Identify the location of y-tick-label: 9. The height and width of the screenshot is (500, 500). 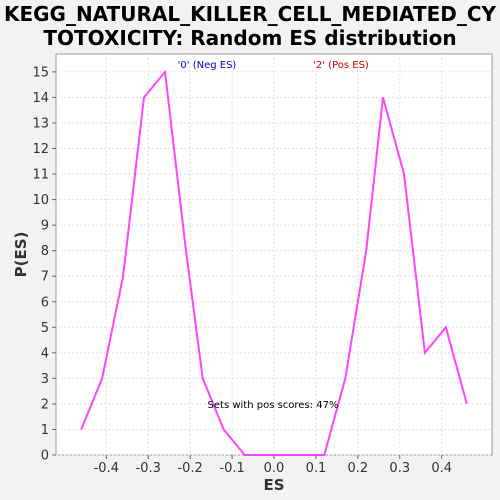
(45, 226).